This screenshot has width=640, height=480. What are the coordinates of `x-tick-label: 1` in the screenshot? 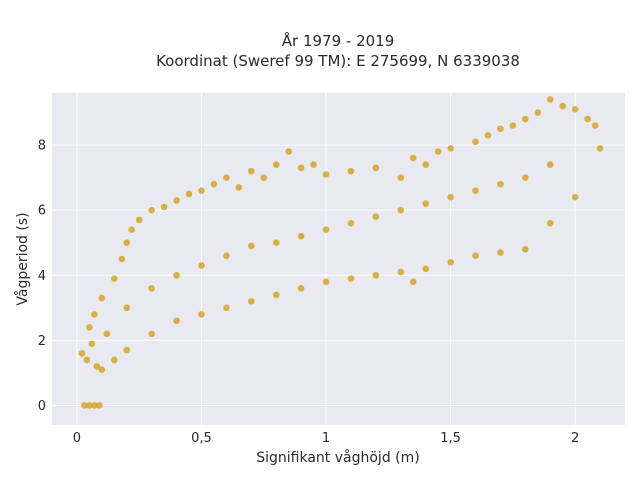 It's located at (326, 438).